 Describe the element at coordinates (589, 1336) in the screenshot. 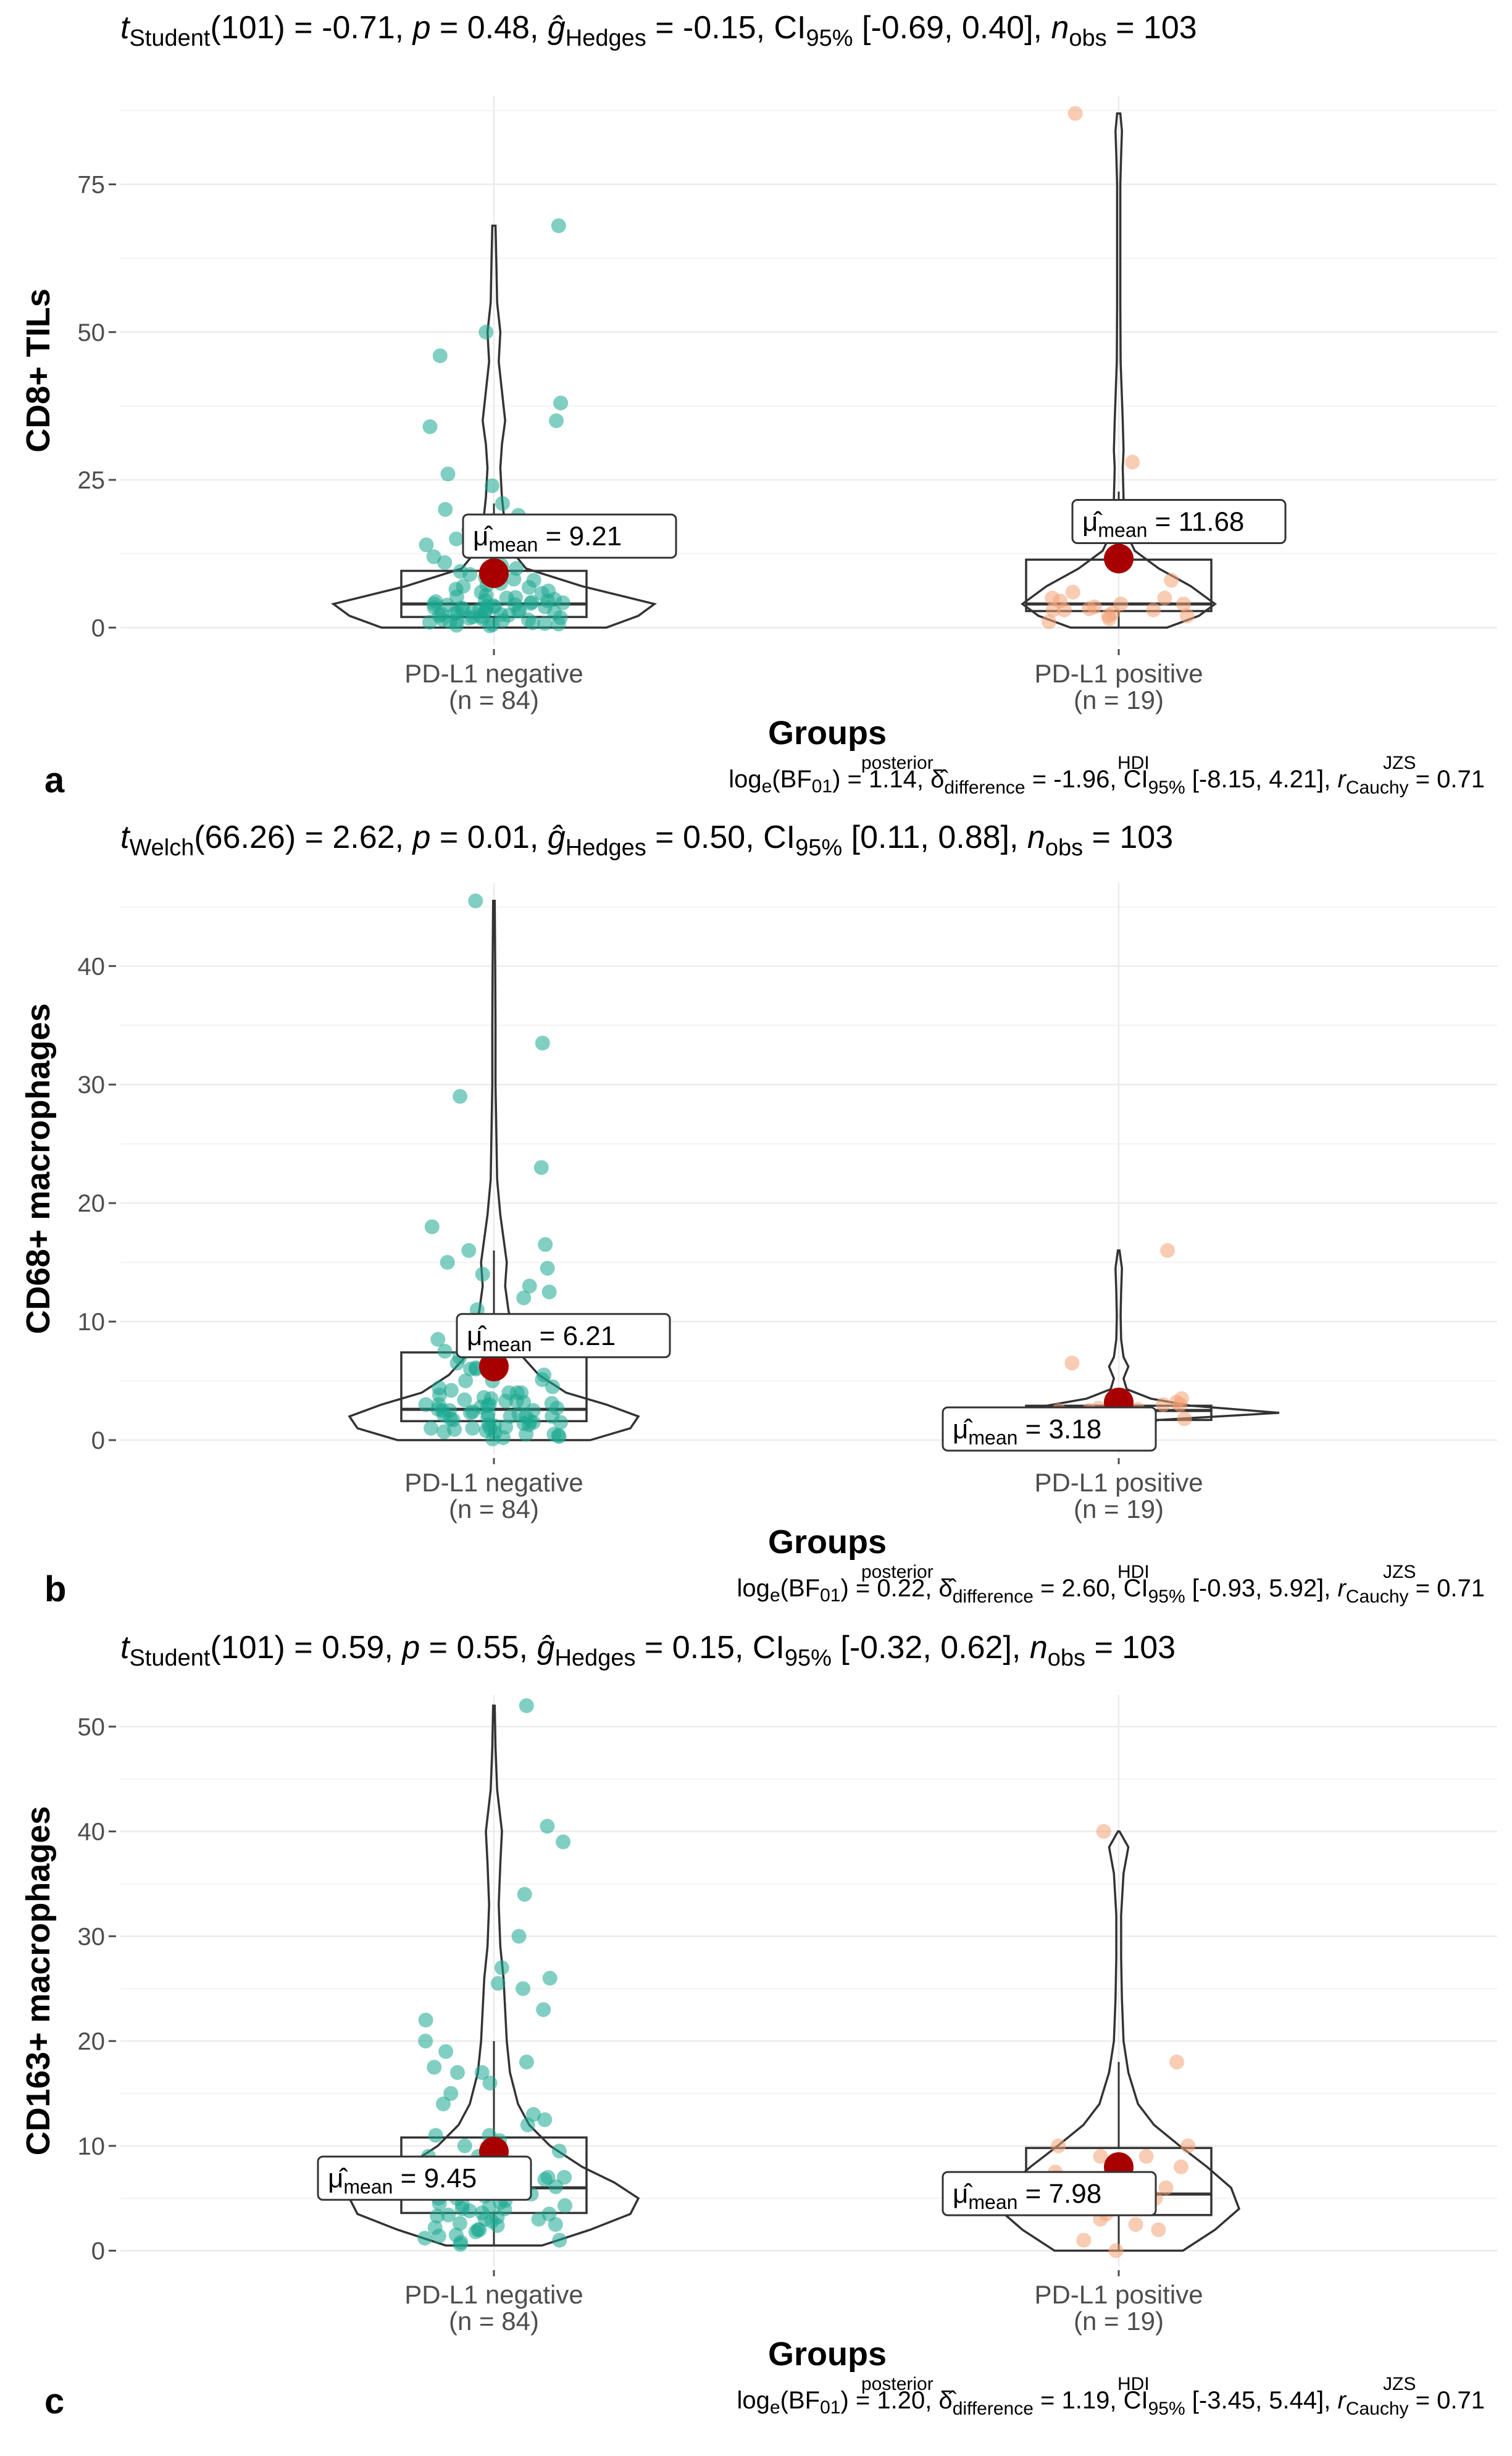

I see `mean-value: 6.21` at that location.